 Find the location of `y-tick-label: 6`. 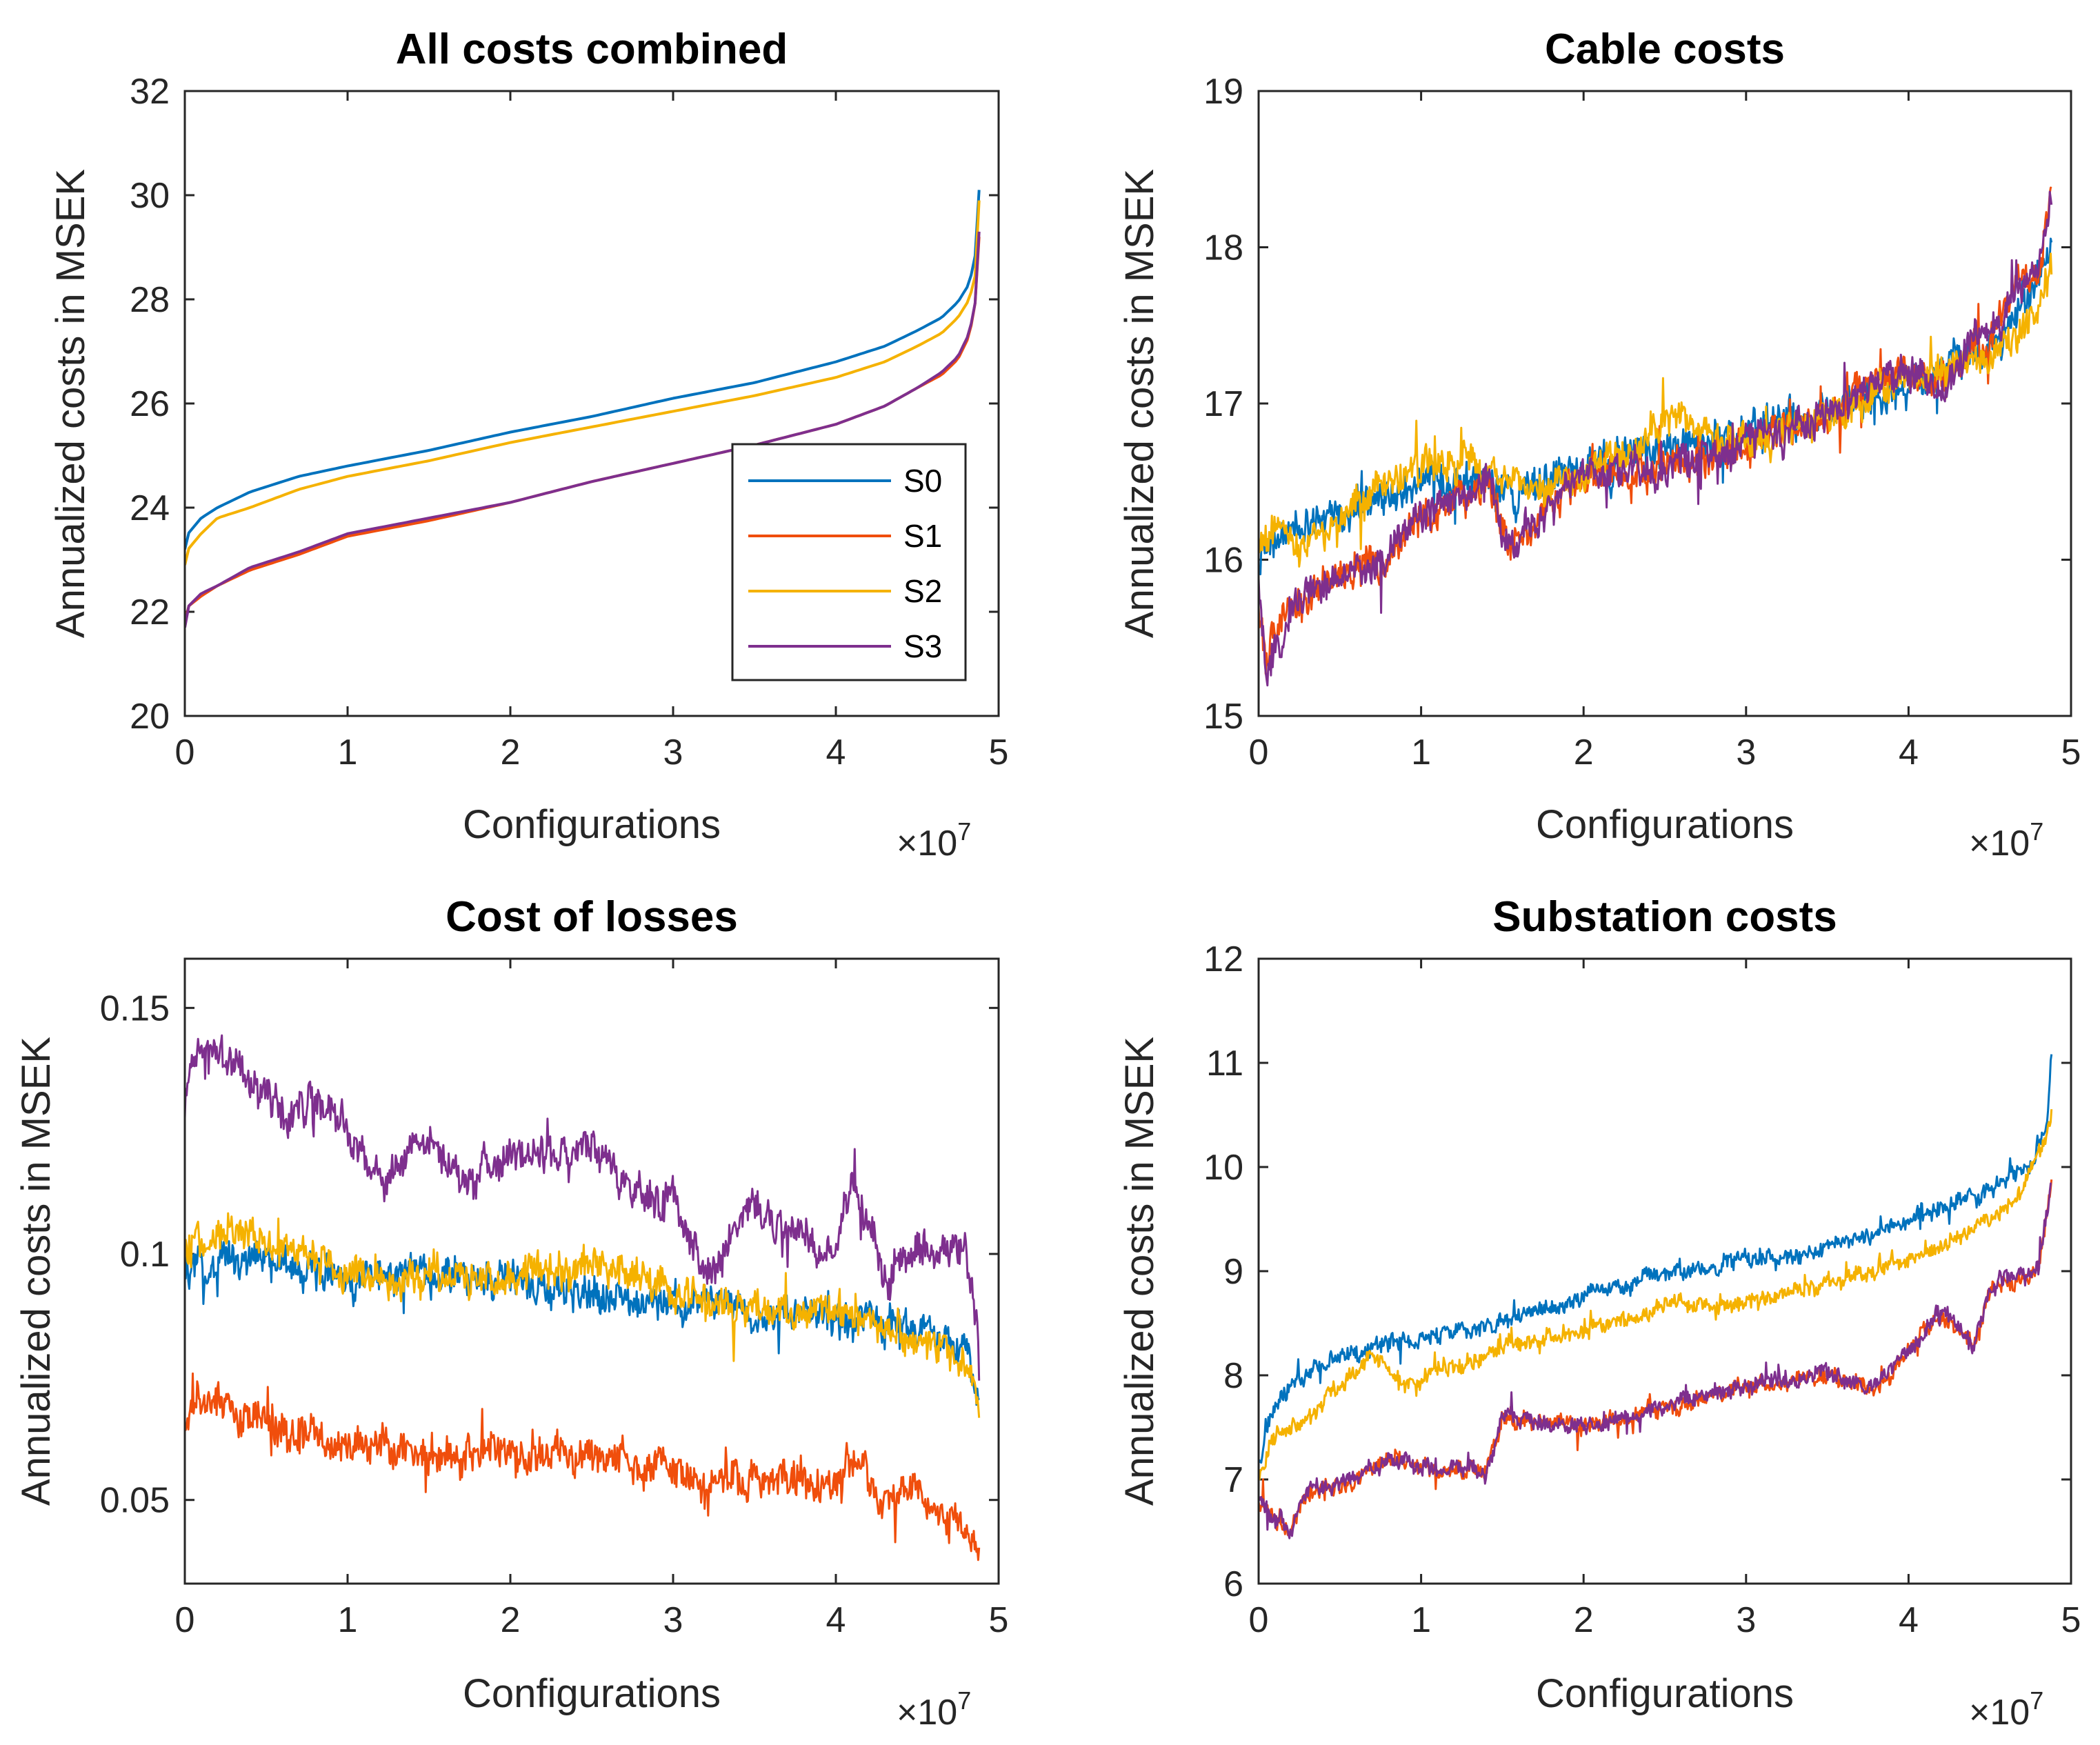

y-tick-label: 6 is located at coordinates (1233, 1584).